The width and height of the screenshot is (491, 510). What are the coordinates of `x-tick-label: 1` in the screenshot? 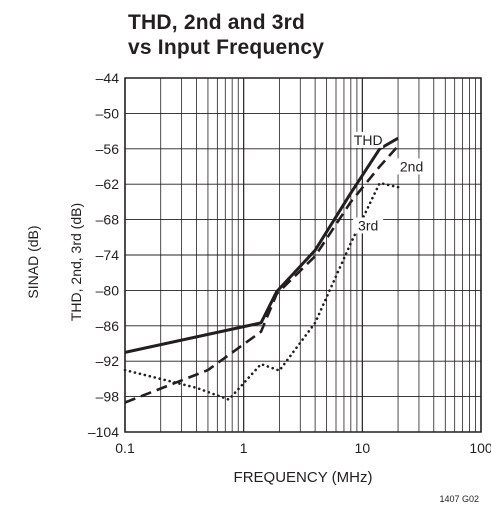 It's located at (244, 448).